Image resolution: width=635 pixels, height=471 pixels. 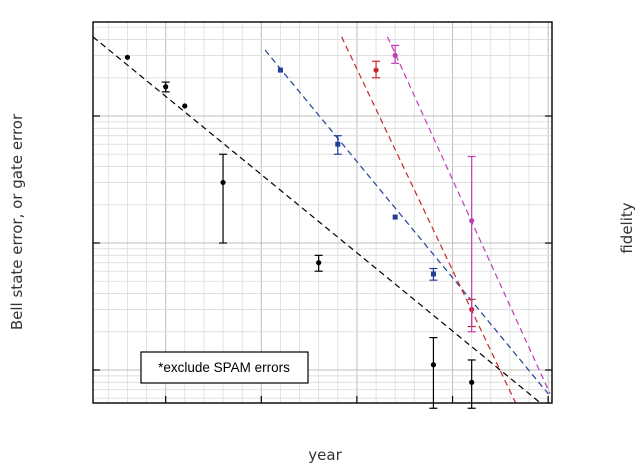 What do you see at coordinates (17, 221) in the screenshot?
I see `y-axis-title: Bell state error, or gate error` at bounding box center [17, 221].